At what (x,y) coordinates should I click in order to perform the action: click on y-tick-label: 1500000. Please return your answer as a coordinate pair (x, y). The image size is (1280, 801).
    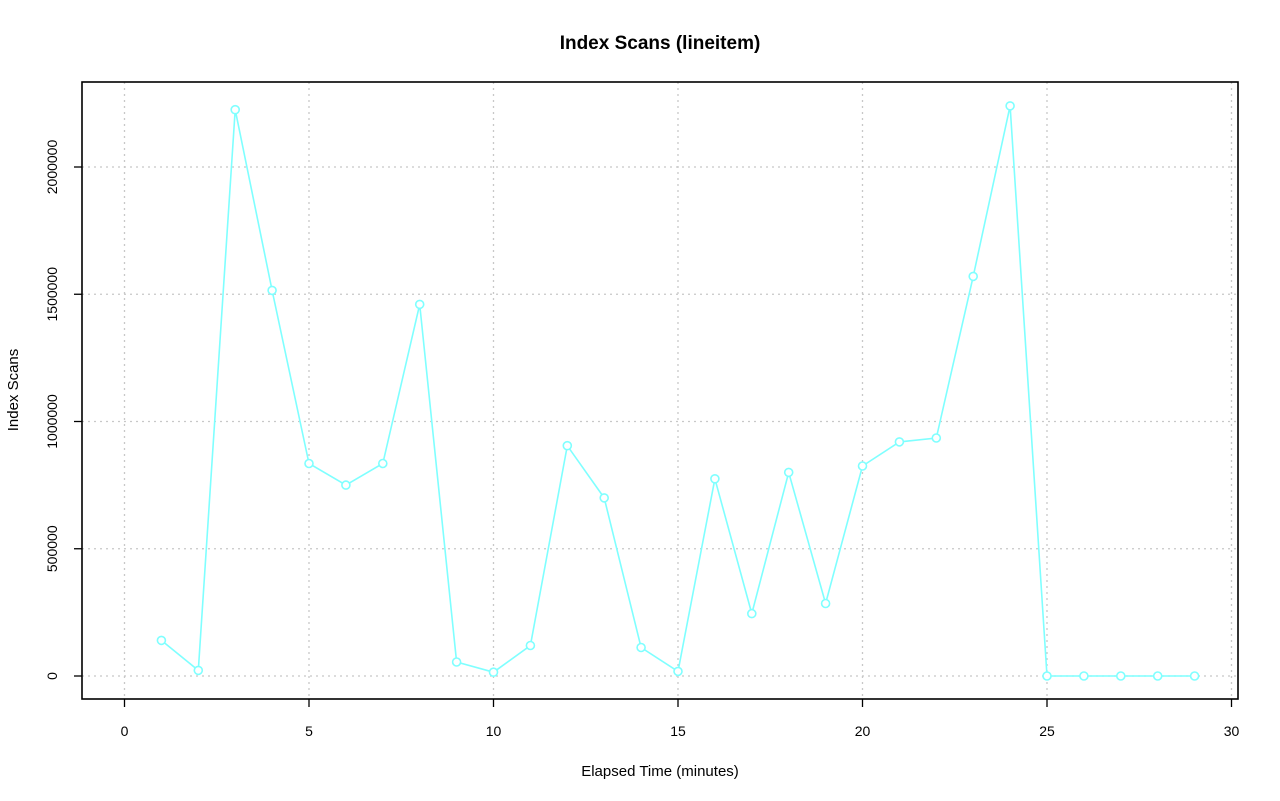
    Looking at the image, I should click on (52, 294).